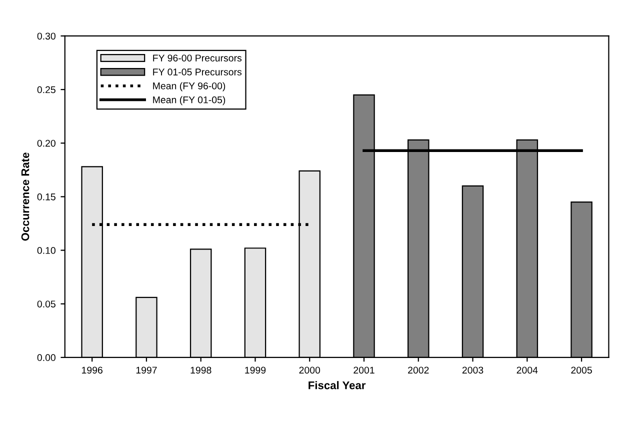 This screenshot has width=618, height=423. What do you see at coordinates (337, 385) in the screenshot?
I see `x-axis-title: Fiscal Year` at bounding box center [337, 385].